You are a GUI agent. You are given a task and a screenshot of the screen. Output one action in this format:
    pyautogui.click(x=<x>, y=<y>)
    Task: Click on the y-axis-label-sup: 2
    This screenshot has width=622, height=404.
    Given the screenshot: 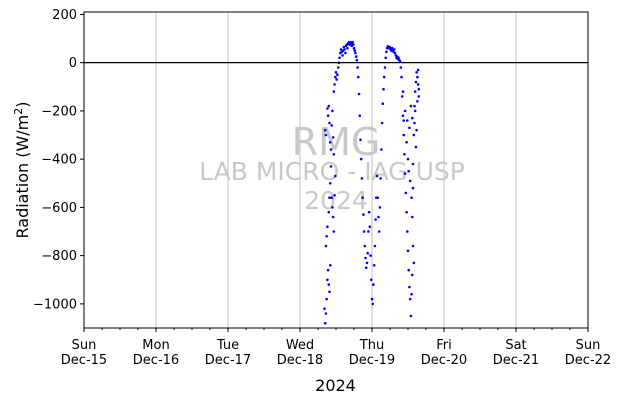 What is the action you would take?
    pyautogui.click(x=18, y=111)
    